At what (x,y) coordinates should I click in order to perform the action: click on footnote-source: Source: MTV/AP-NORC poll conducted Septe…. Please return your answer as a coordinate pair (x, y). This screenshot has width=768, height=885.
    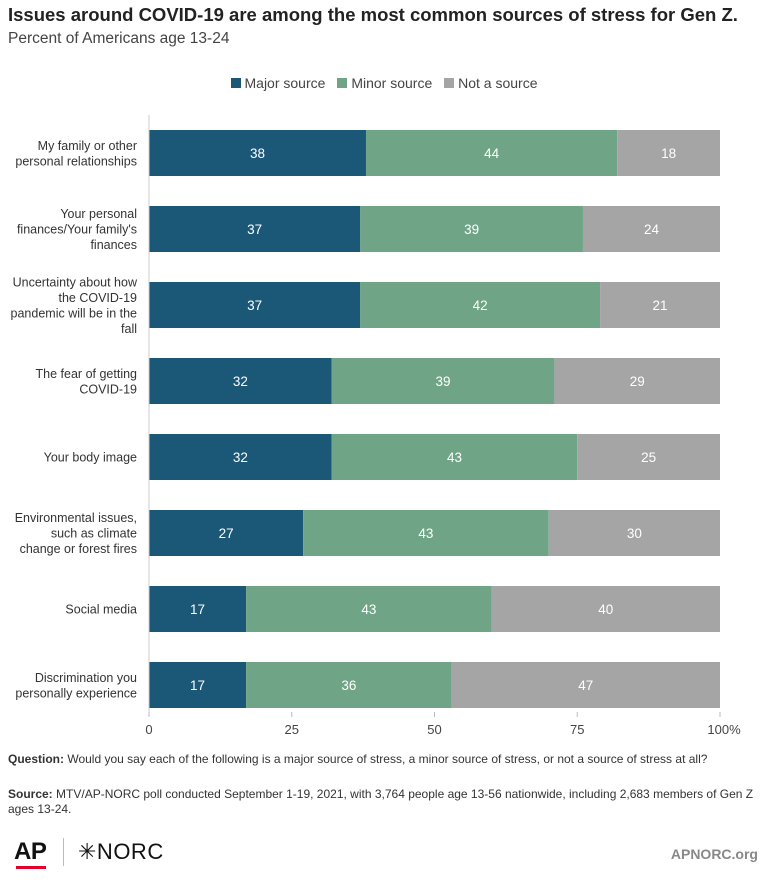
    Looking at the image, I should click on (384, 802).